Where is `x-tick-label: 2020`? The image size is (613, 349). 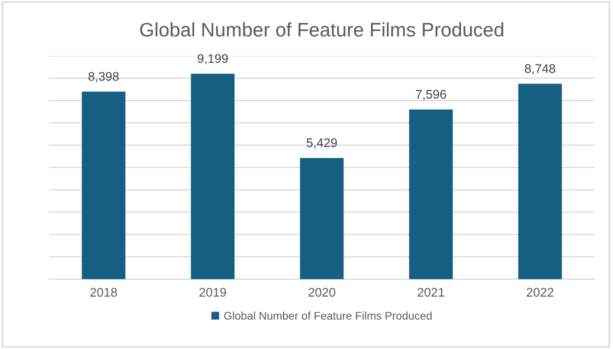
x-tick-label: 2020 is located at coordinates (322, 292).